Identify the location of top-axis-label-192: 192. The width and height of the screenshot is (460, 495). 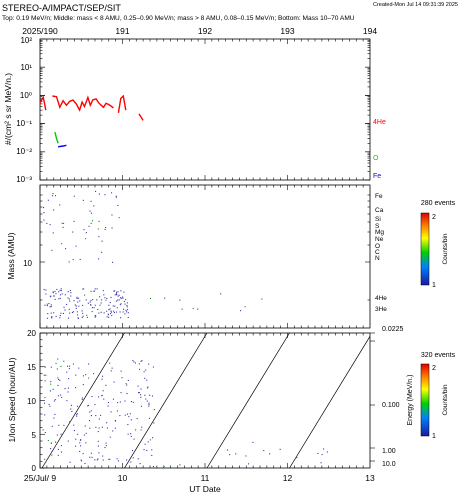
(205, 31).